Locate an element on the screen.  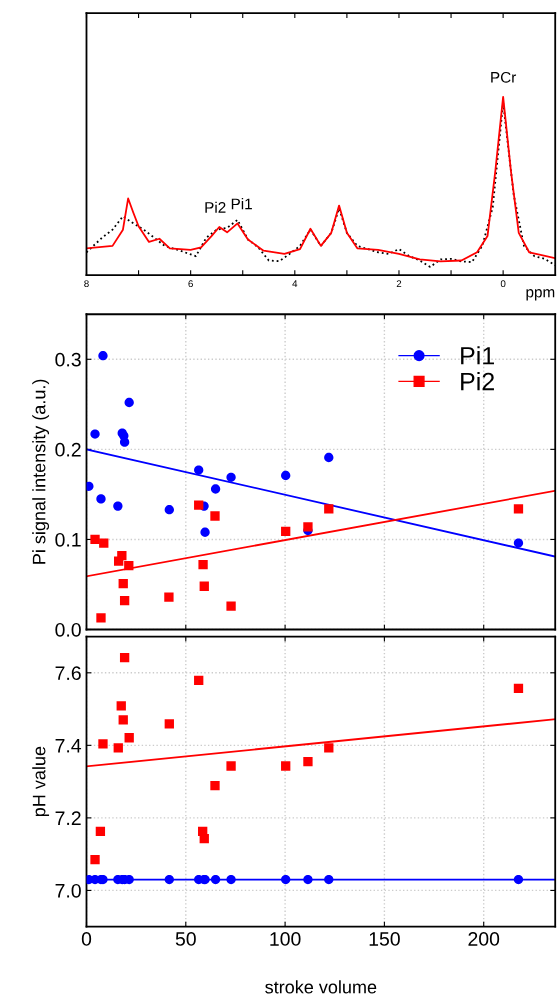
x-tick-label: 150 is located at coordinates (384, 939).